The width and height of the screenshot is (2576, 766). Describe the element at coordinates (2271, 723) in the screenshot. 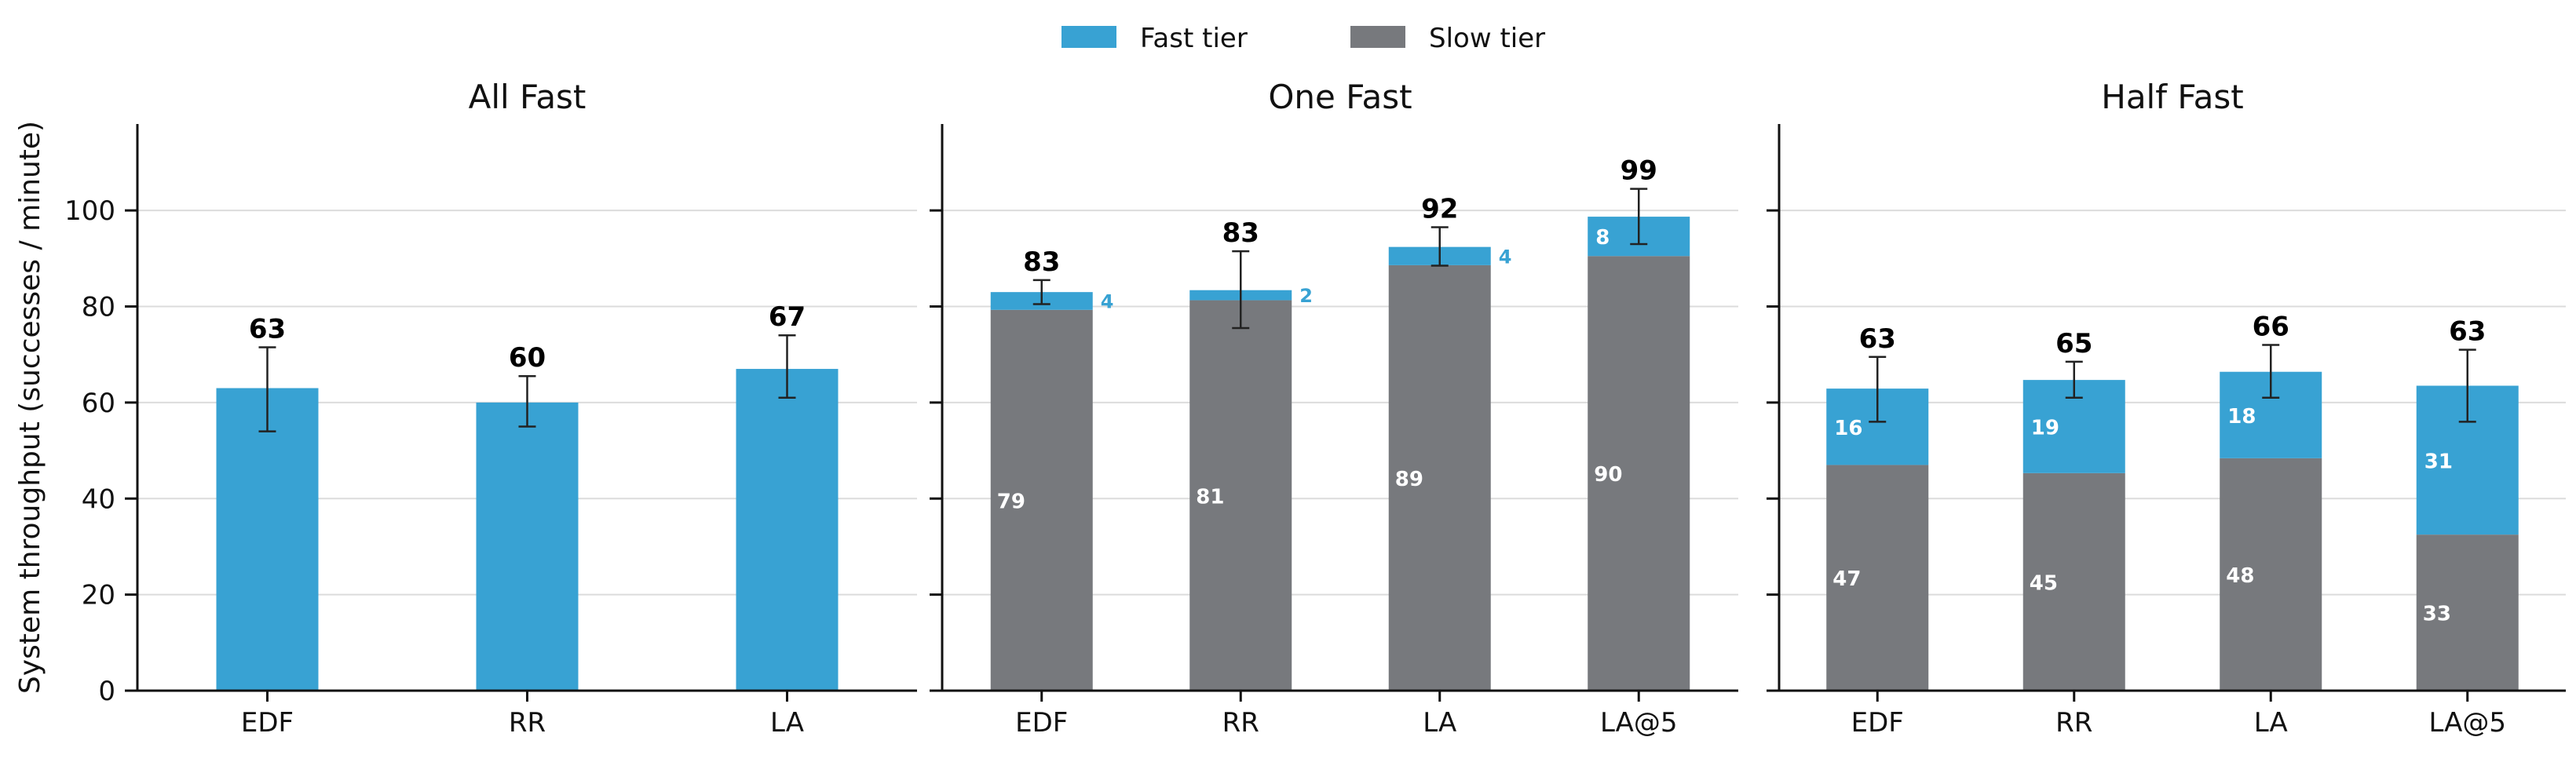

I see `panel-3-x-tick-label: LA` at that location.